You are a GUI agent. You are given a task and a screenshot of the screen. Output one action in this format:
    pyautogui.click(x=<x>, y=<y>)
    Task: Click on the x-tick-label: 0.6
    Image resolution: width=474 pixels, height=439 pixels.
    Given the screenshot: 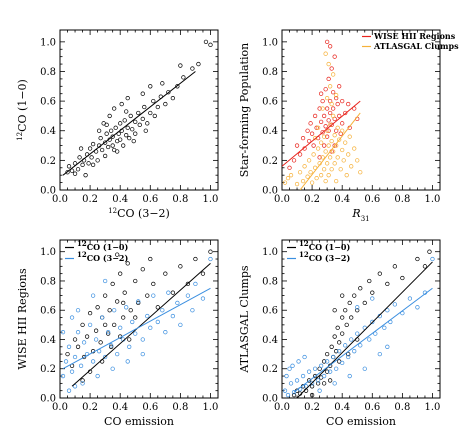 What is the action you would take?
    pyautogui.click(x=150, y=407)
    